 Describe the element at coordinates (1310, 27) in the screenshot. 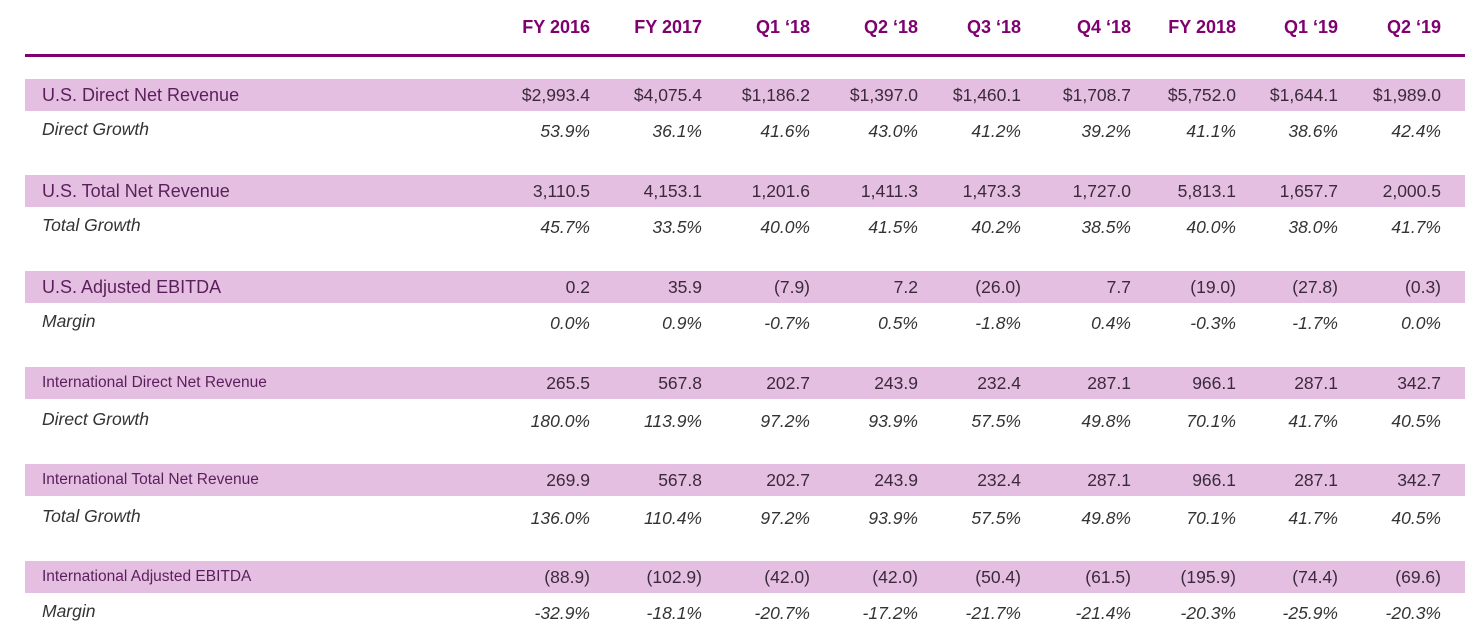

I see `column-header-q1-19: Q1 ‘19` at that location.